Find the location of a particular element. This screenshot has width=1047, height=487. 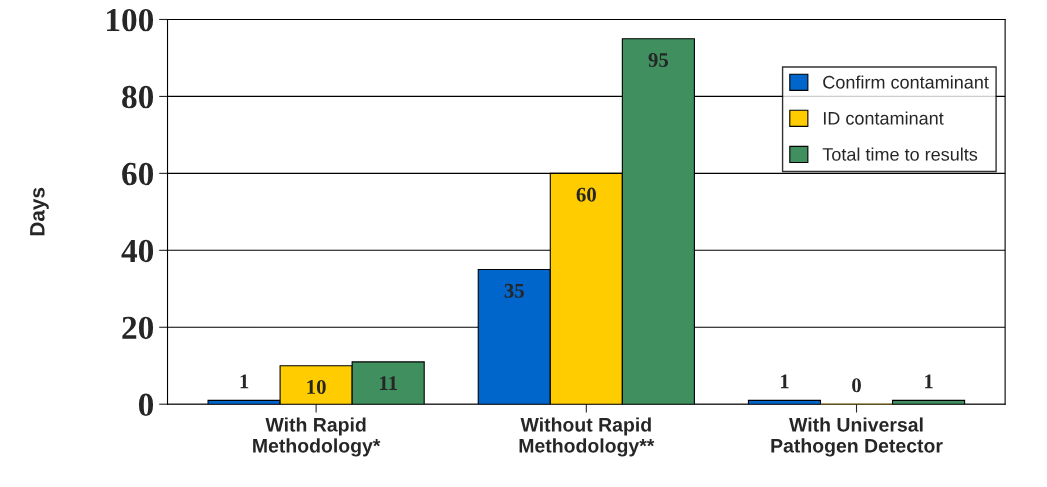

y-tick-label: 40 is located at coordinates (137, 251).